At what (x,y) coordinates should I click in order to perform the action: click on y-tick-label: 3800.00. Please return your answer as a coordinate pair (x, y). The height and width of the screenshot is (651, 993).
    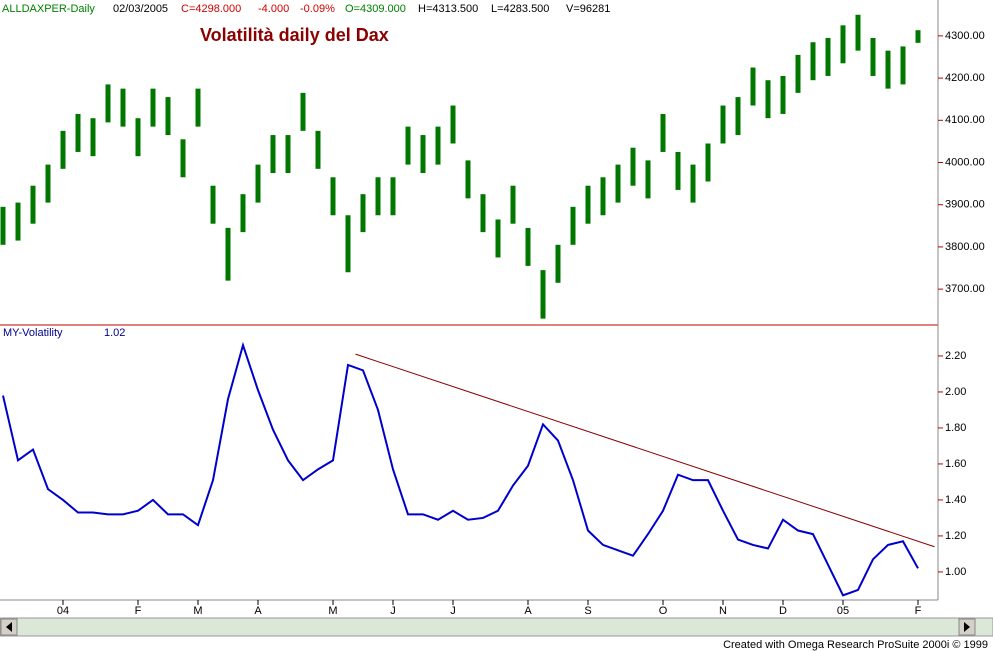
    Looking at the image, I should click on (965, 247).